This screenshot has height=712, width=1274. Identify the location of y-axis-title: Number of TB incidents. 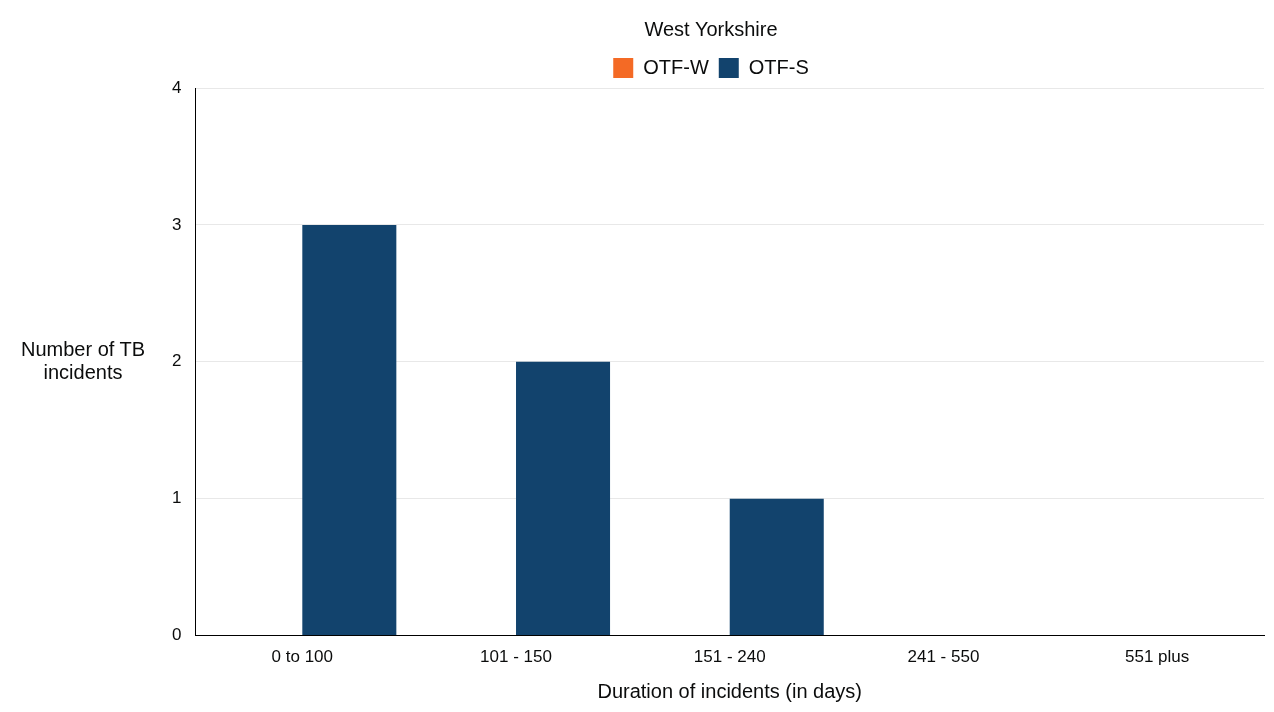
(83, 360).